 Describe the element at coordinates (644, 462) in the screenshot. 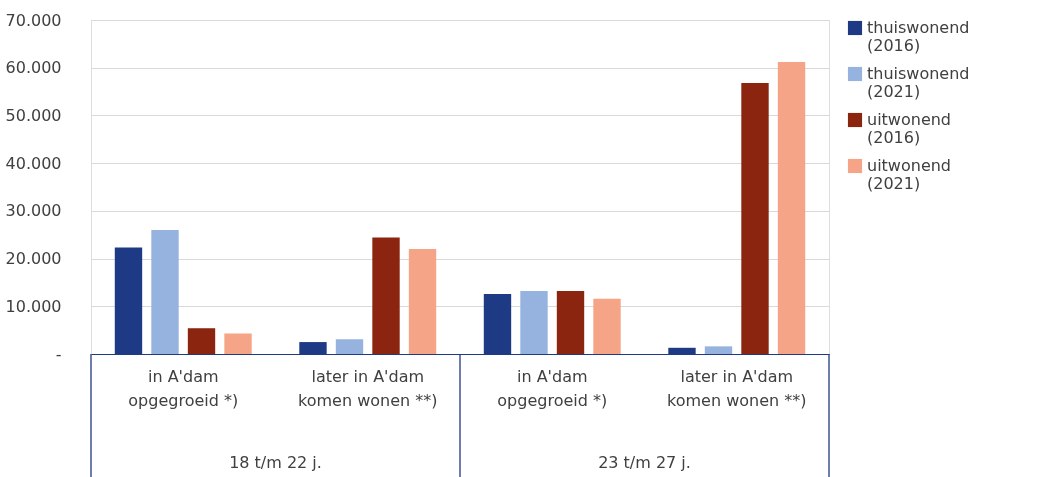

I see `text: 23 t/m 27 j.` at that location.